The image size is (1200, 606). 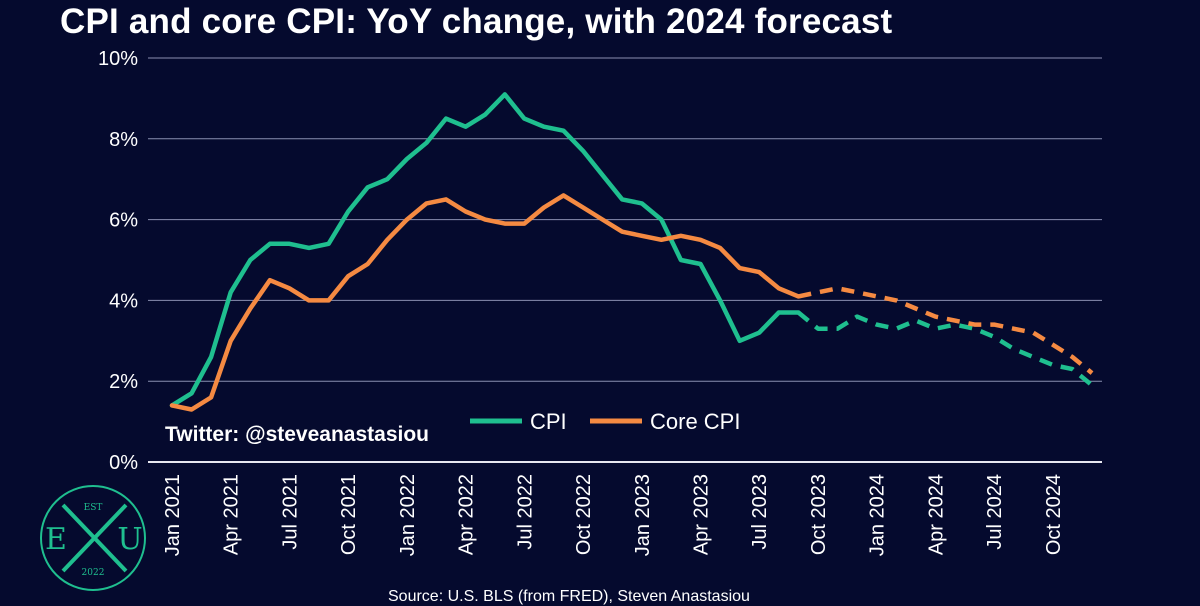 What do you see at coordinates (123, 382) in the screenshot?
I see `y-tick-label: 2%` at bounding box center [123, 382].